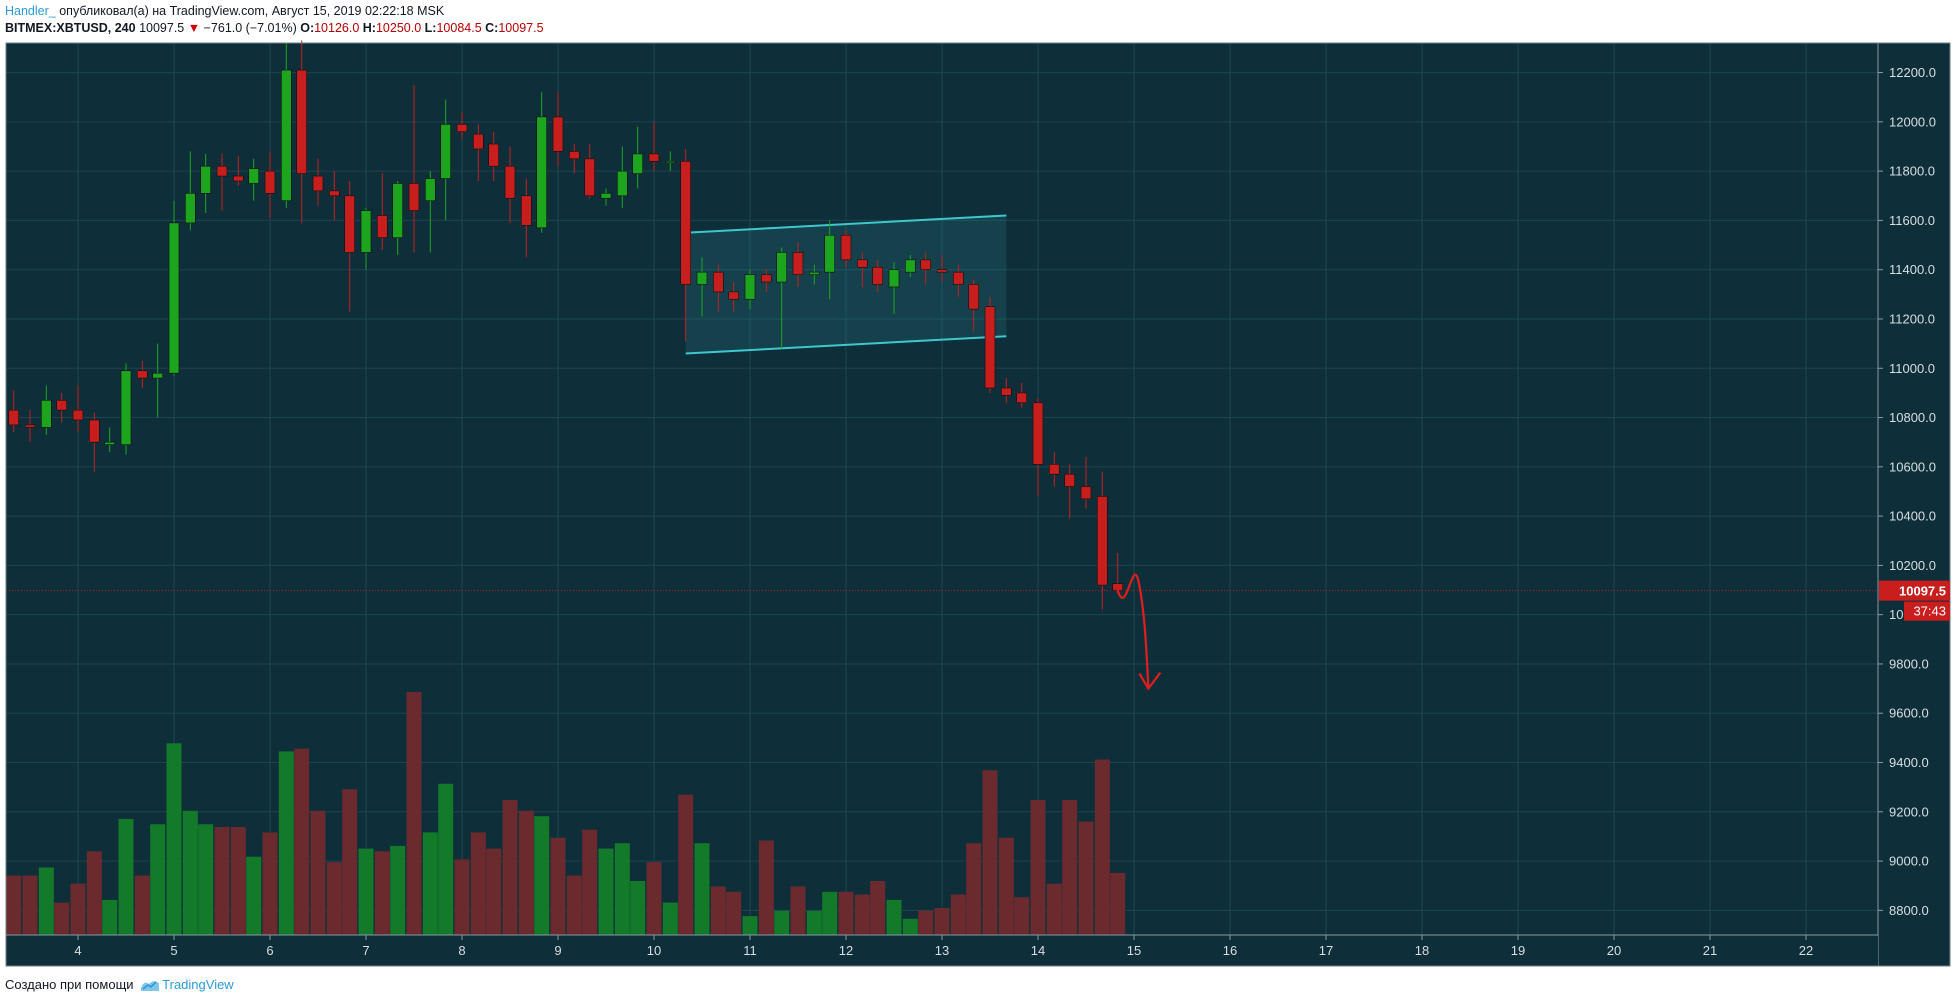  I want to click on time-tick-label: 8, so click(461, 950).